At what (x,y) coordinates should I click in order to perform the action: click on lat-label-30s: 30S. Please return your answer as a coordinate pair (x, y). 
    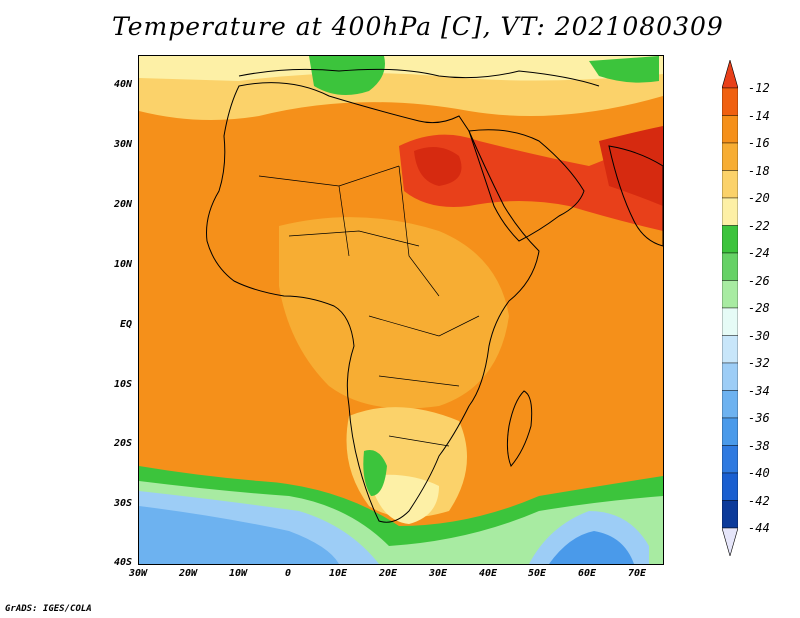
    Looking at the image, I should click on (122, 503).